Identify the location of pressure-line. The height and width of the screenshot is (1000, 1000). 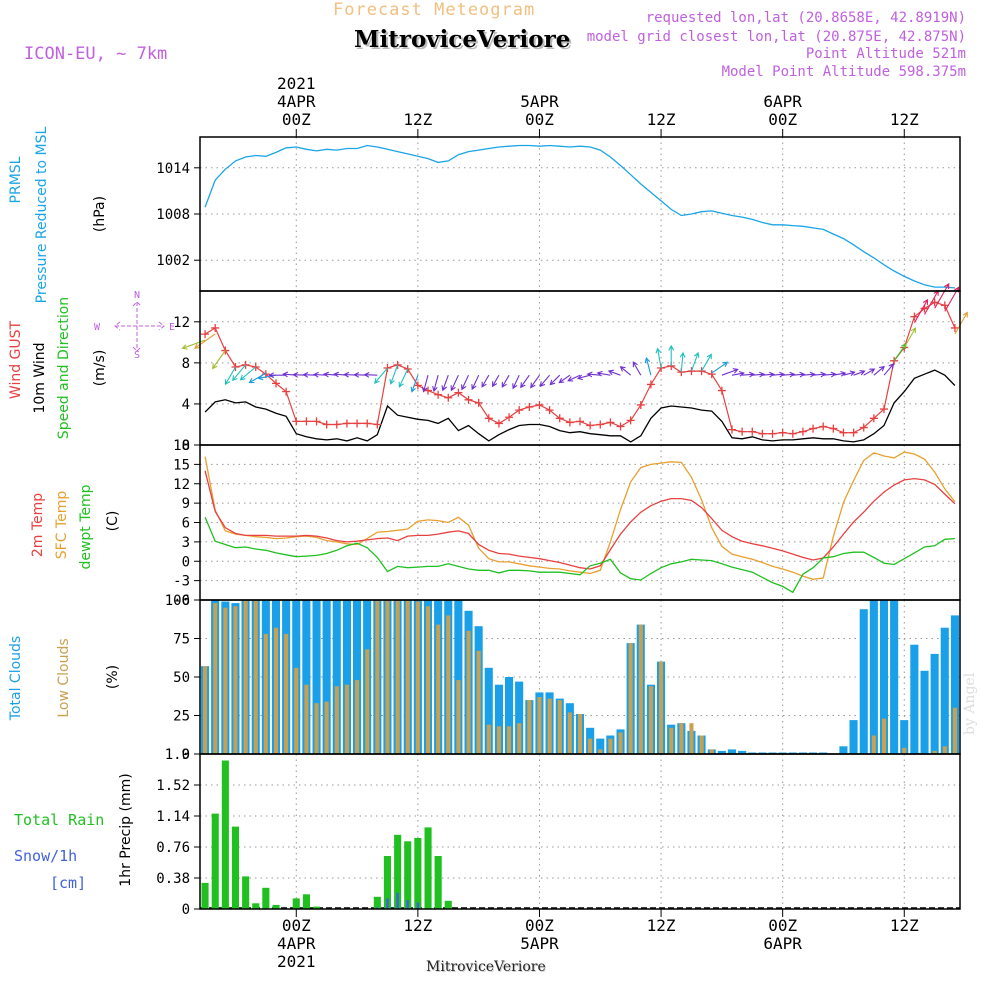
(579, 216).